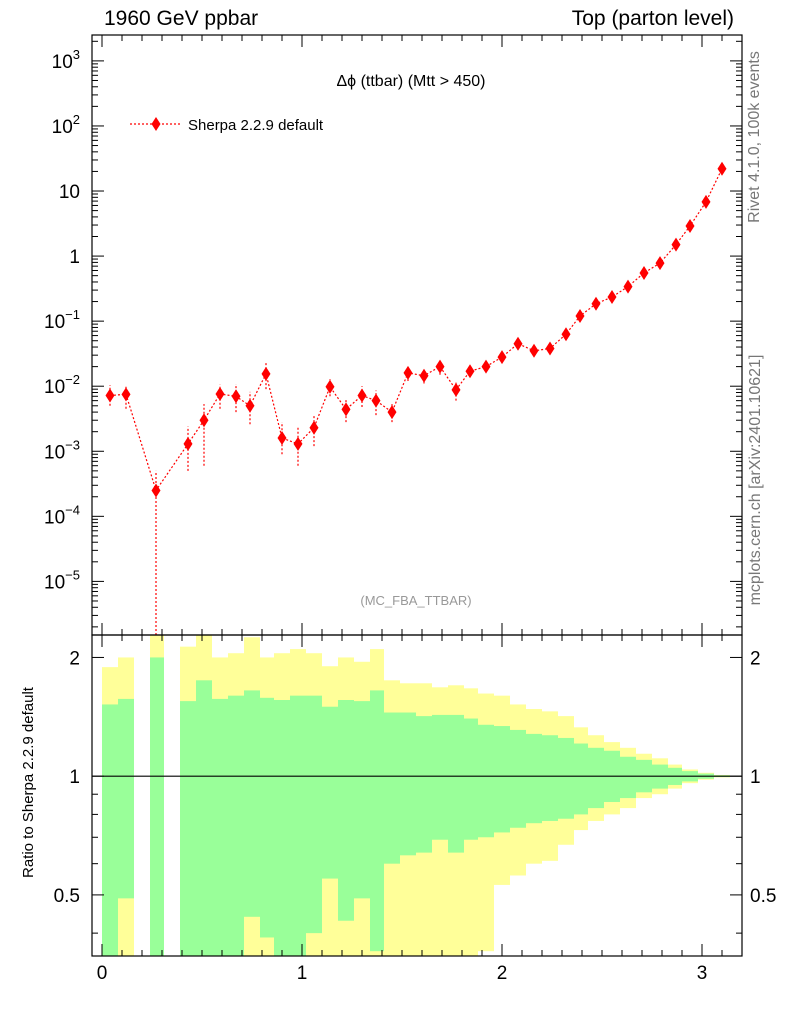  I want to click on main-y-tick-label-8: 10³, so click(66, 60).